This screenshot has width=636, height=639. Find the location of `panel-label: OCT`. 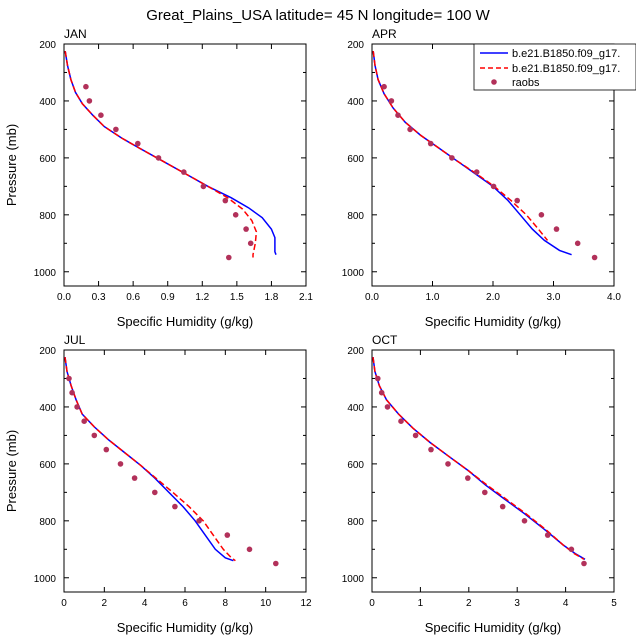

panel-label: OCT is located at coordinates (385, 340).